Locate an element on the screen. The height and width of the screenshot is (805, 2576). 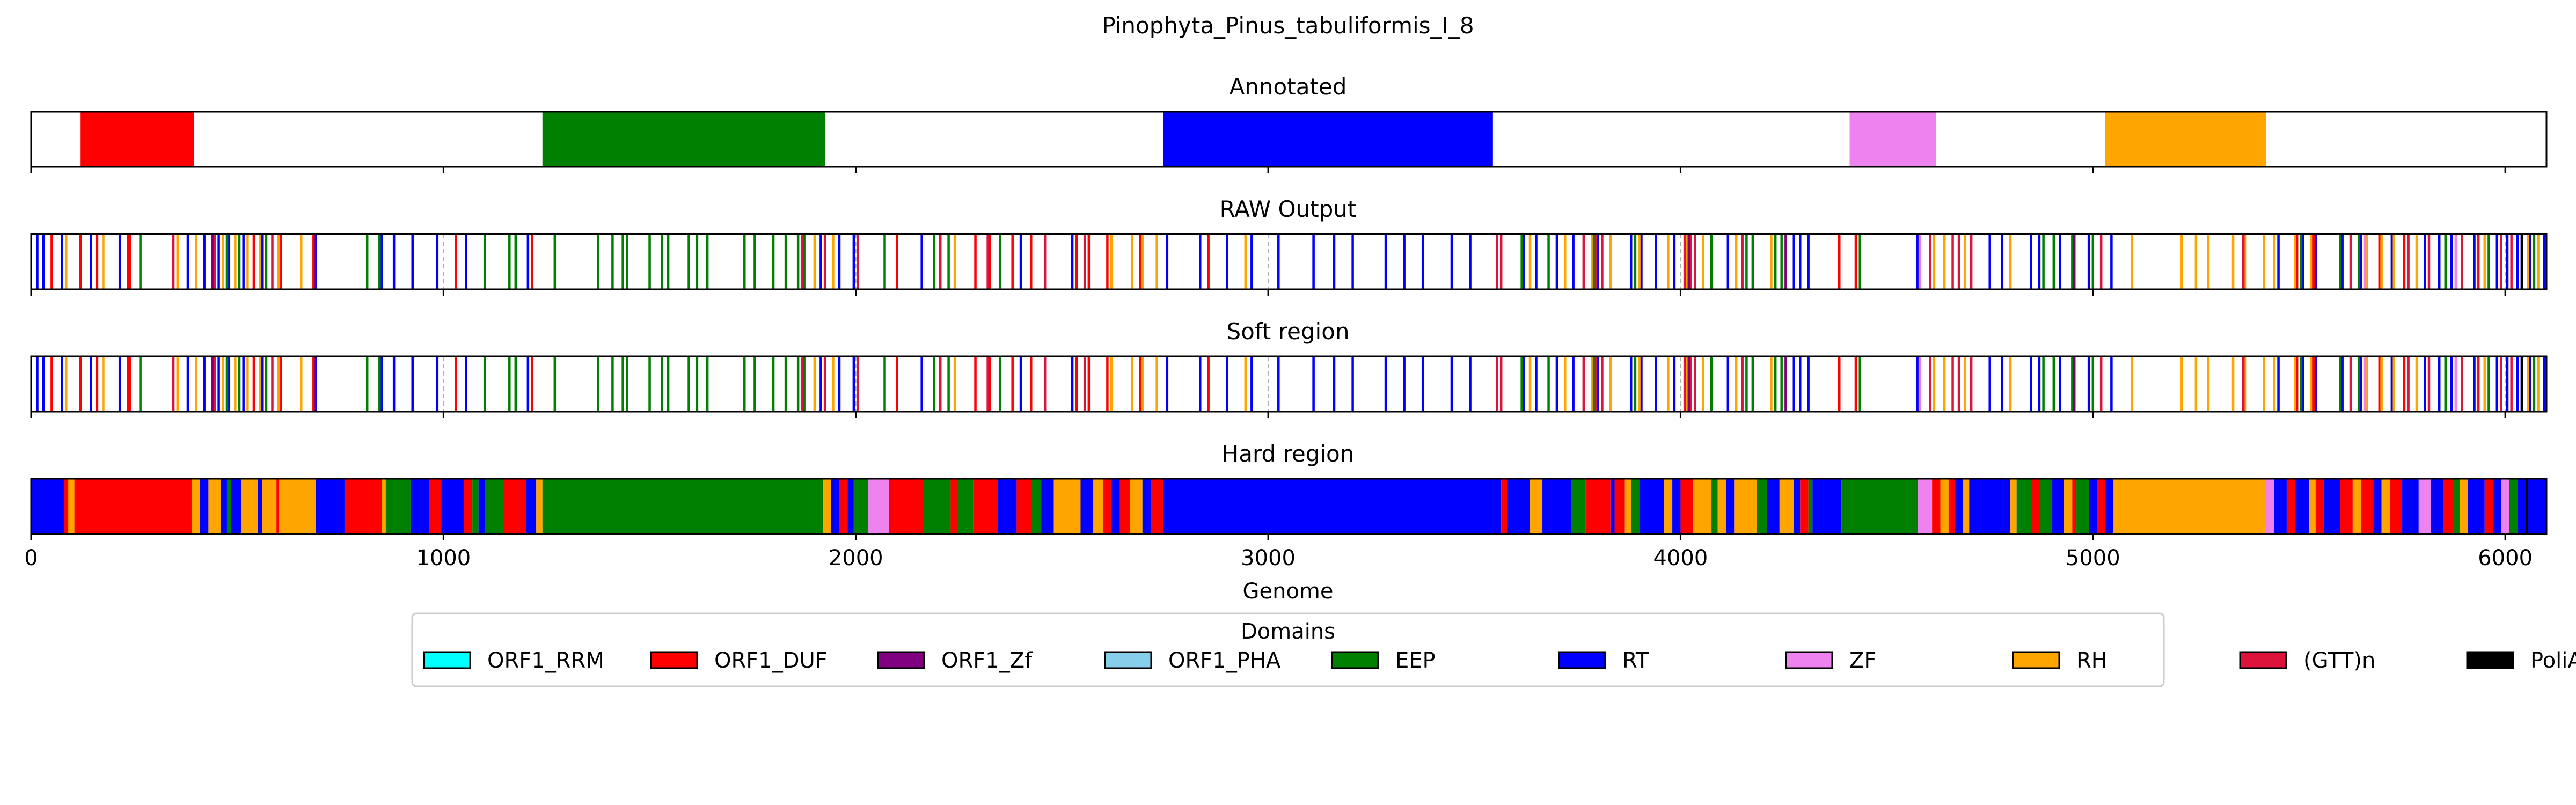
x-axis-label: Genome is located at coordinates (1287, 591).